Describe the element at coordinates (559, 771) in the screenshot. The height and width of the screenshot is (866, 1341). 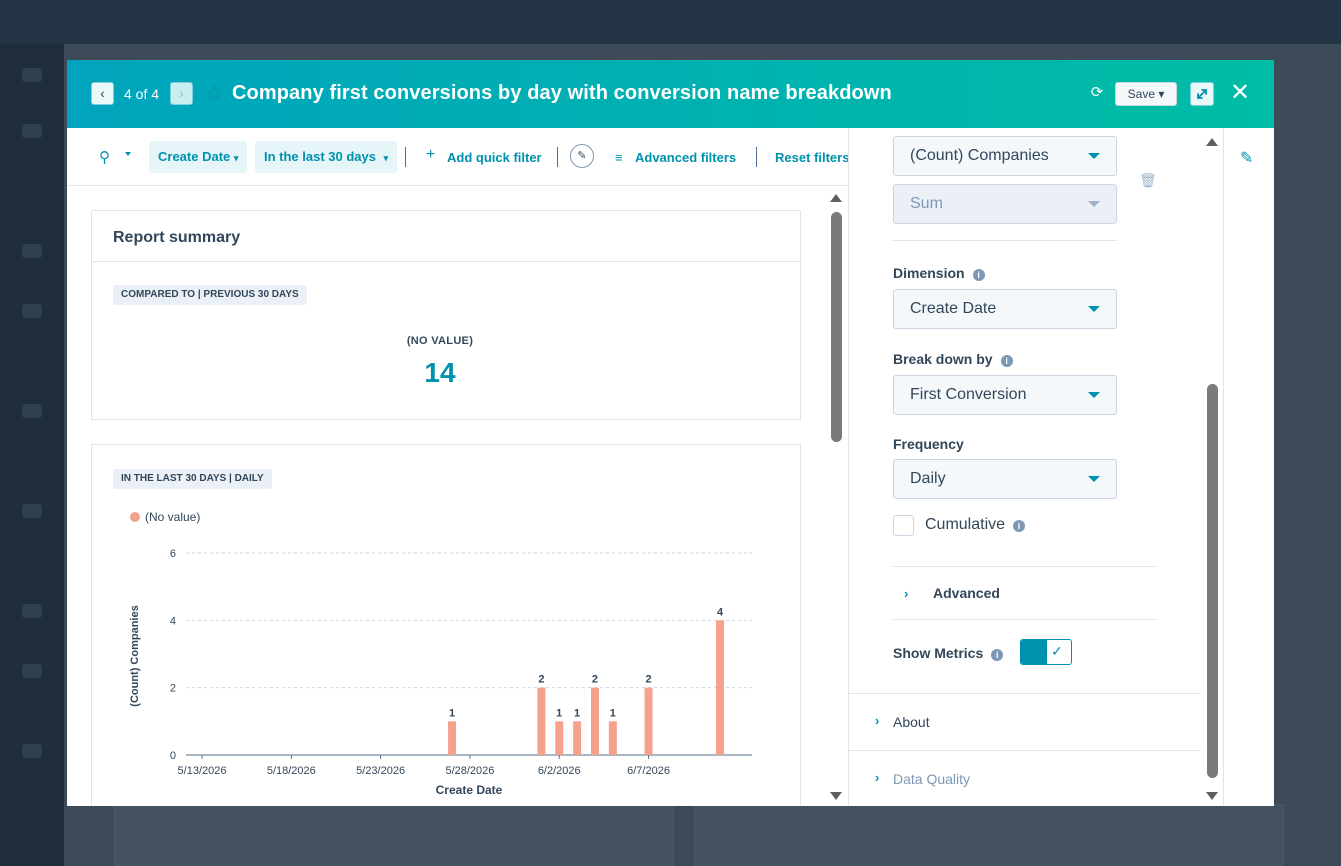
I see `x-tick-label: 6/2/2026` at that location.